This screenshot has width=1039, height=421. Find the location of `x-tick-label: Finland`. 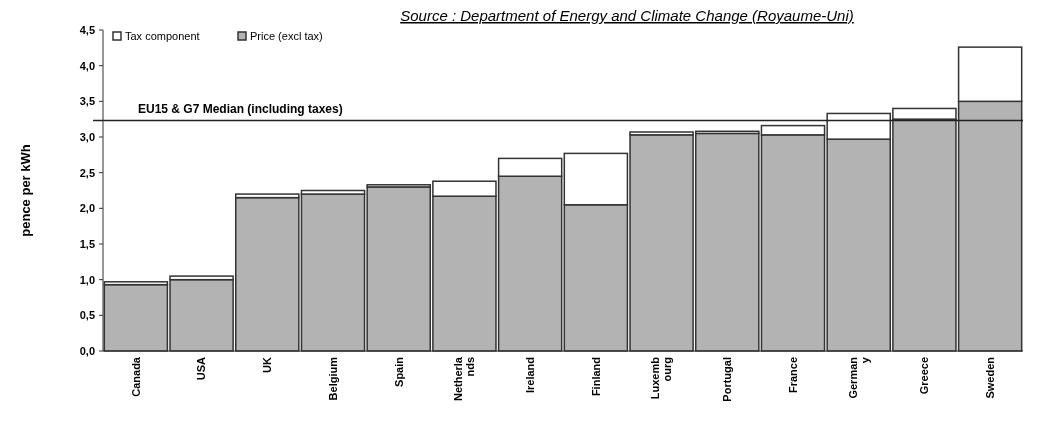

x-tick-label: Finland is located at coordinates (595, 377).